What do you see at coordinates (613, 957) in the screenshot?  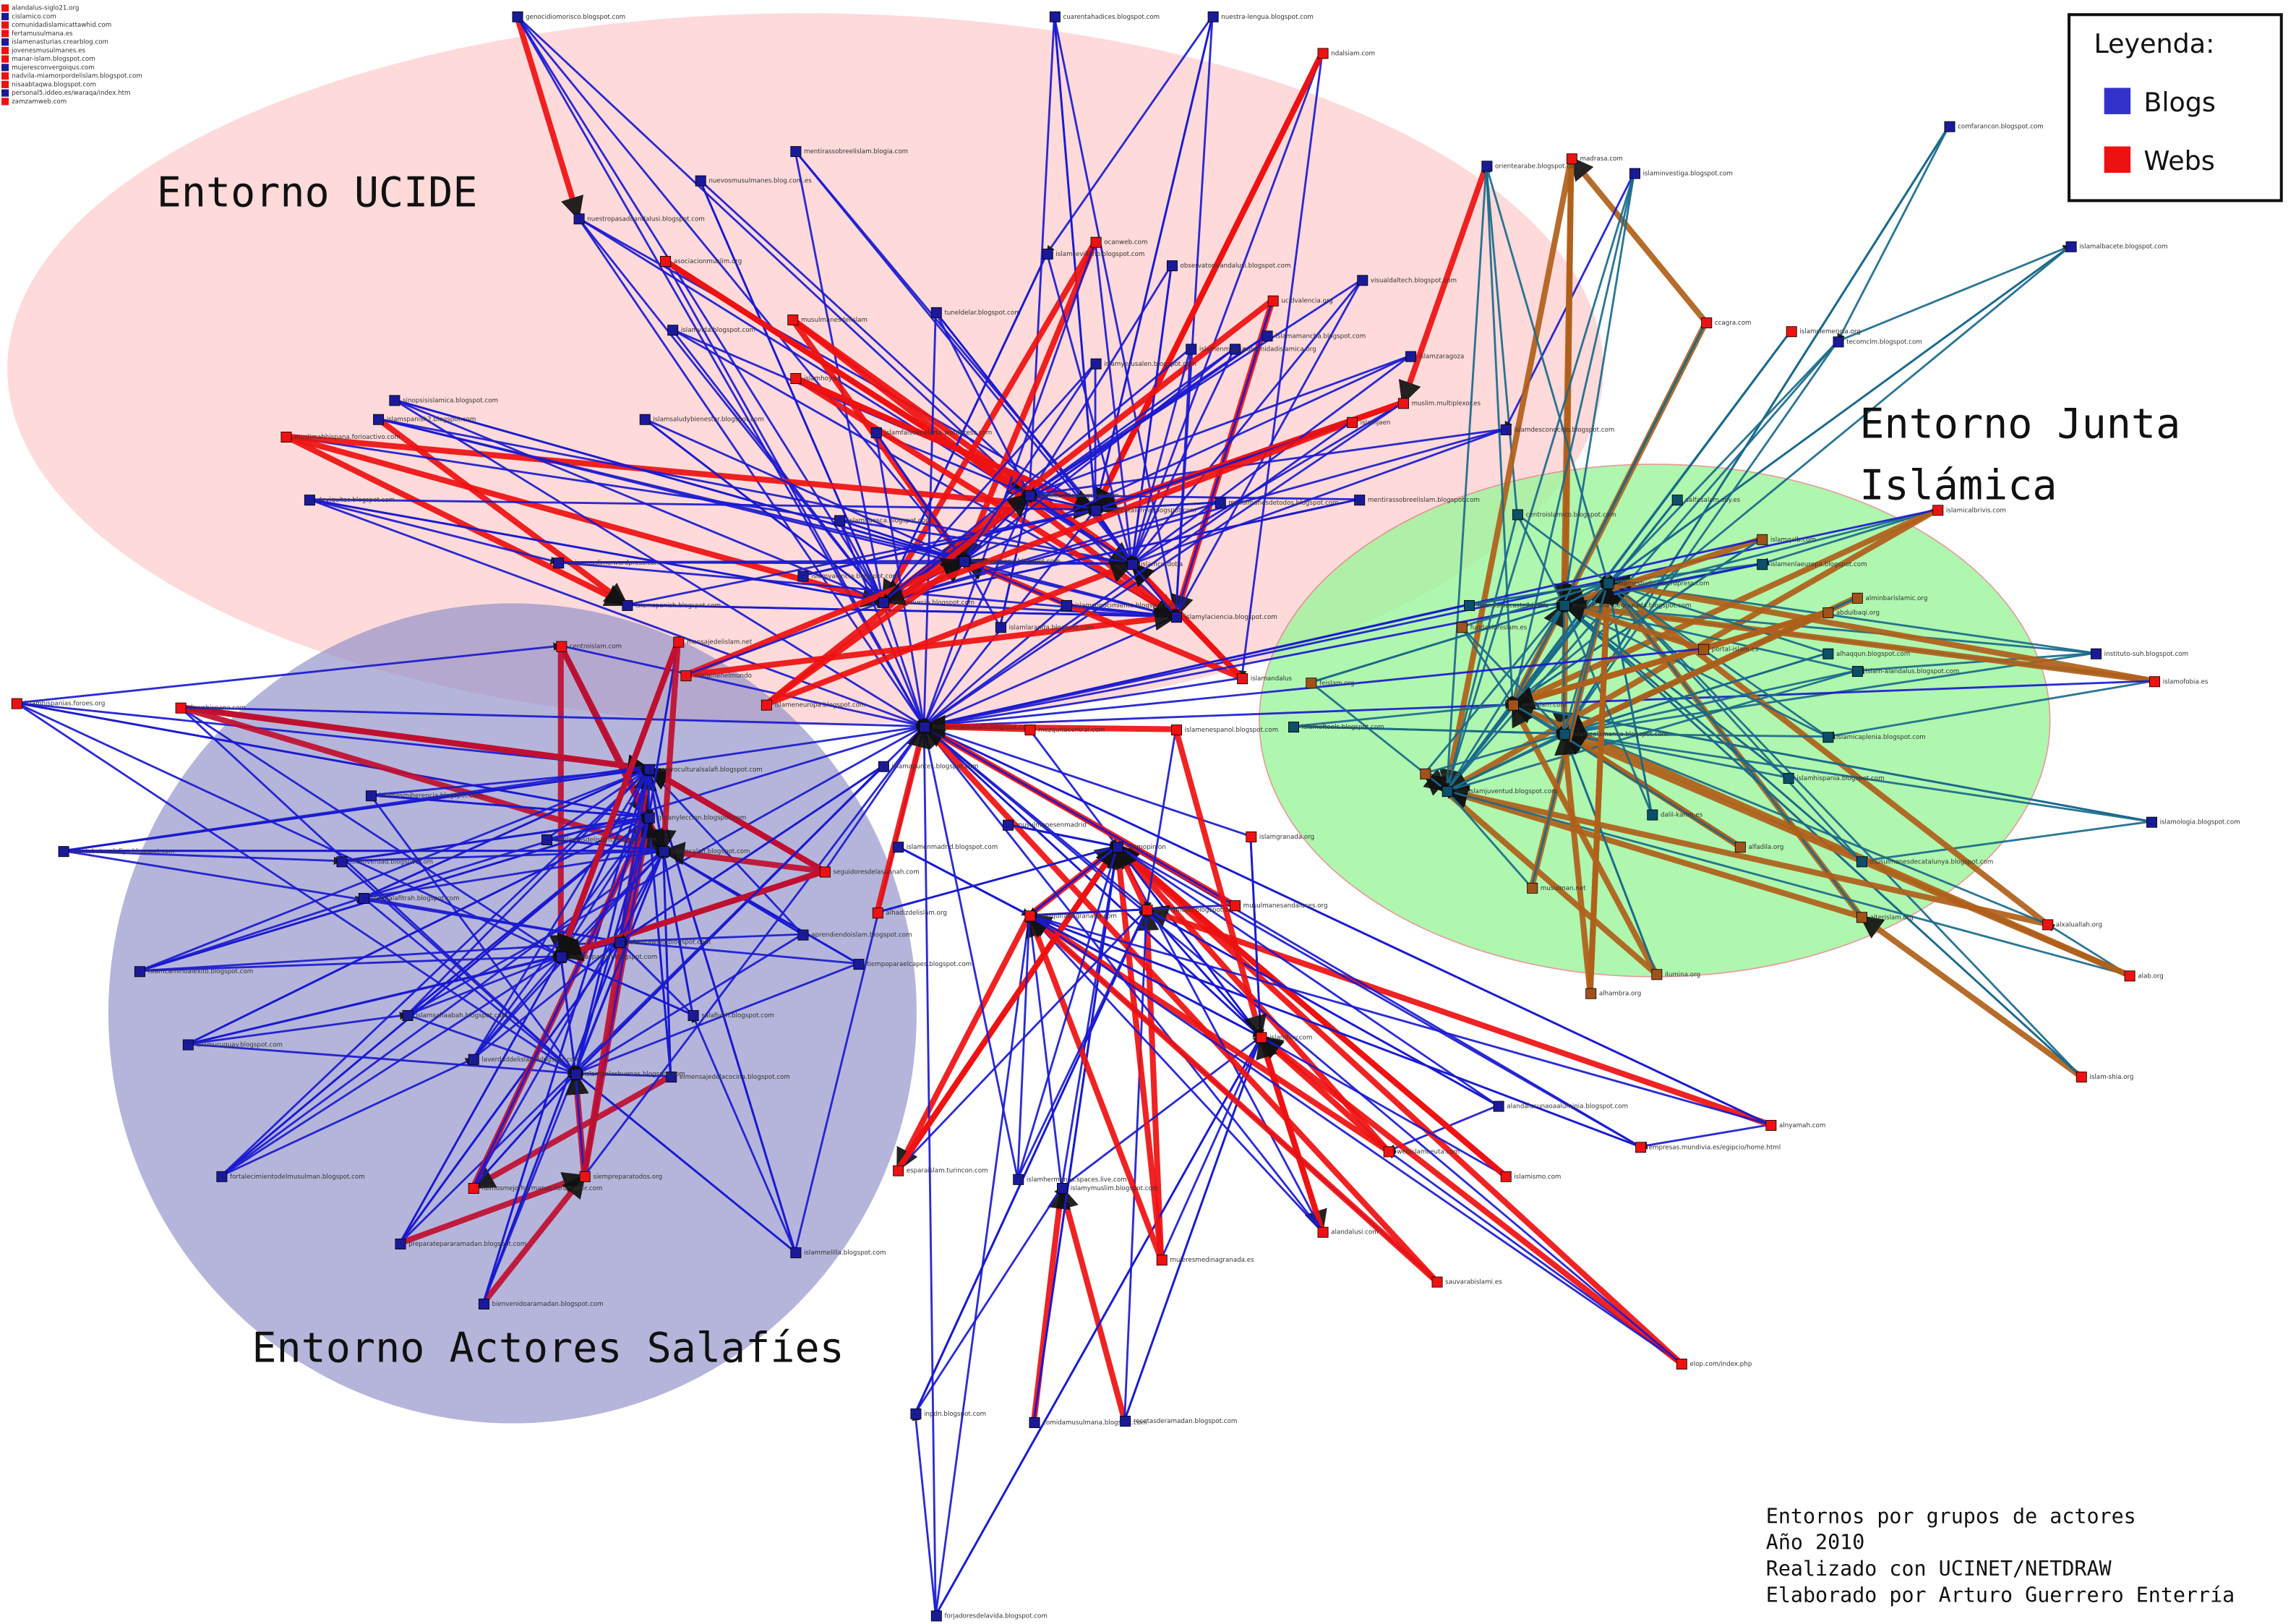 I see `node-label: sunnaspanish.blogspot.com` at bounding box center [613, 957].